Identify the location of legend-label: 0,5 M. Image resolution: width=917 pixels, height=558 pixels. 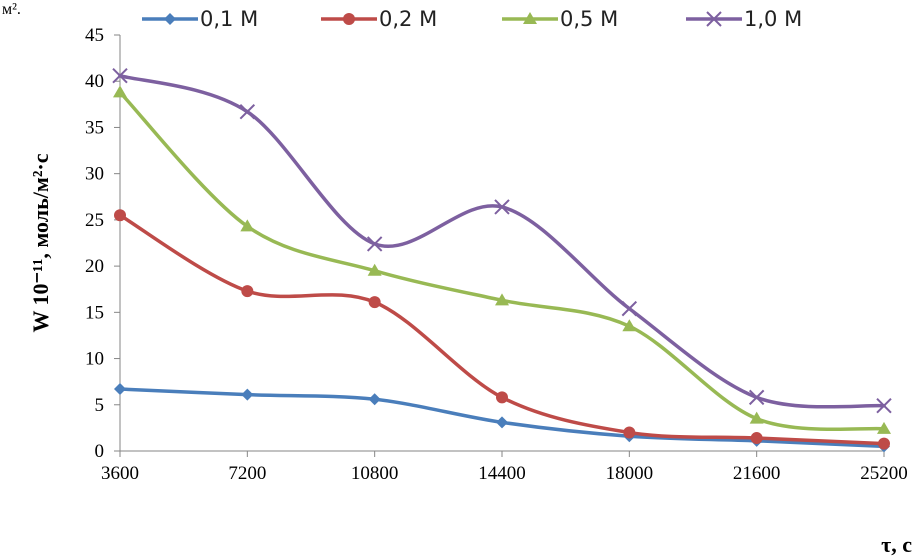
(589, 19).